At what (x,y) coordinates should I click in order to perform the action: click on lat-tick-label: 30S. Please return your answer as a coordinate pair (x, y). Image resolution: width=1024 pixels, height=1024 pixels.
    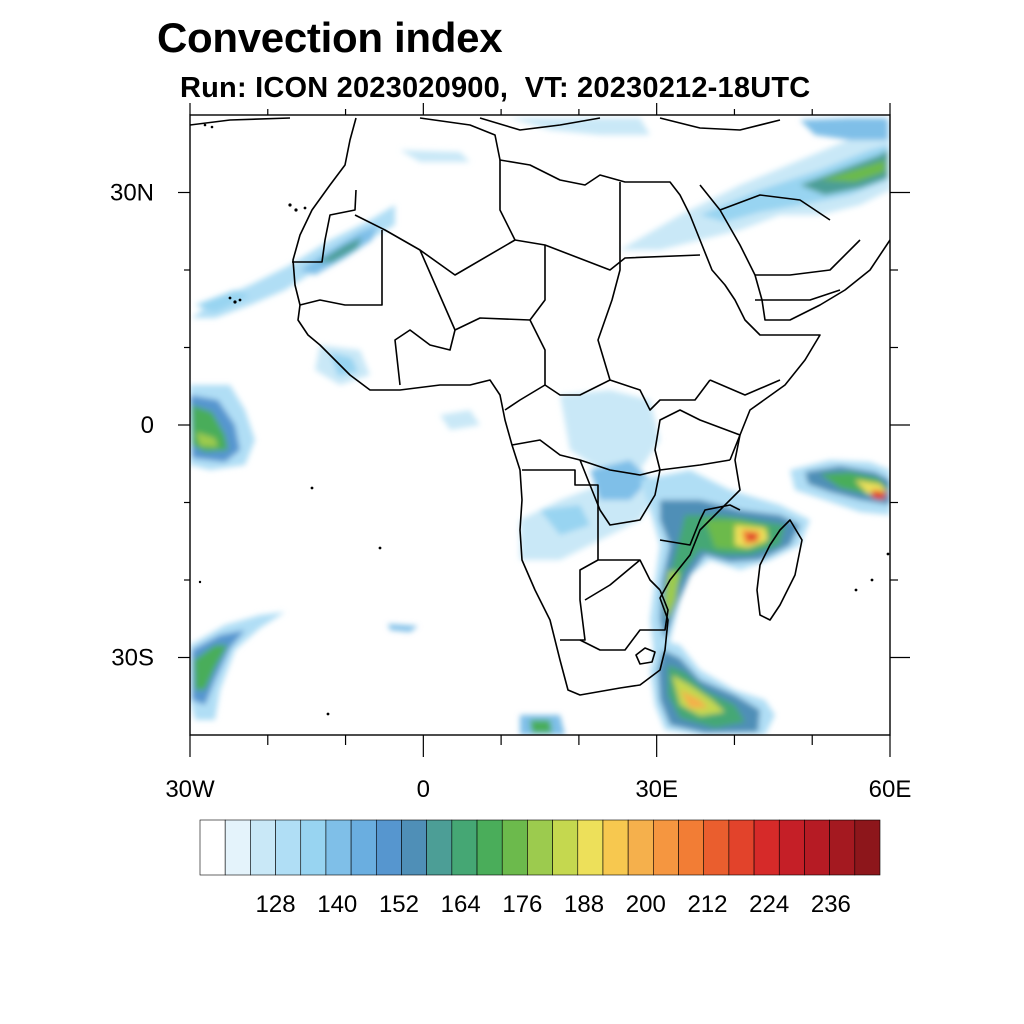
    Looking at the image, I should click on (132, 658).